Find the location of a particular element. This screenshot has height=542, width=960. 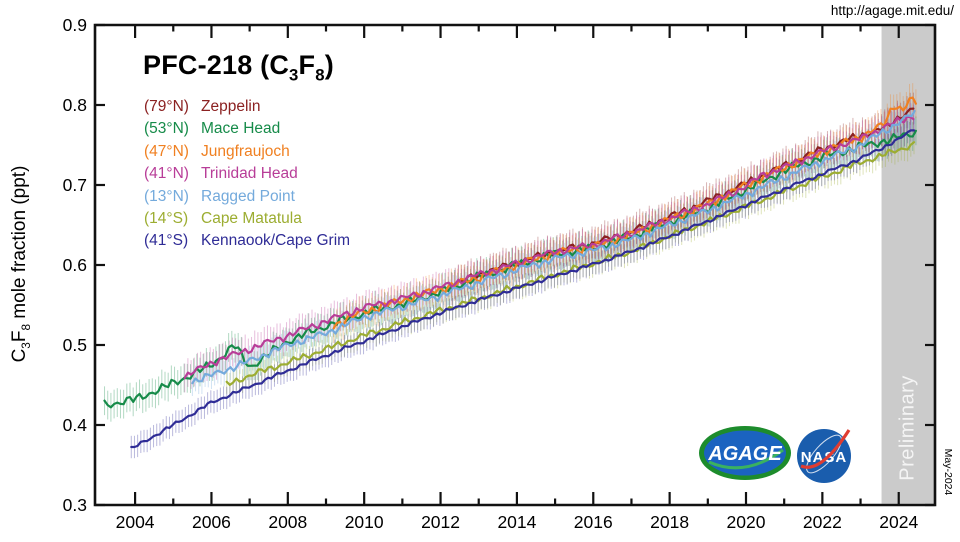

legend-item-zeppelin: (79°N) Zeppelin is located at coordinates (247, 107).